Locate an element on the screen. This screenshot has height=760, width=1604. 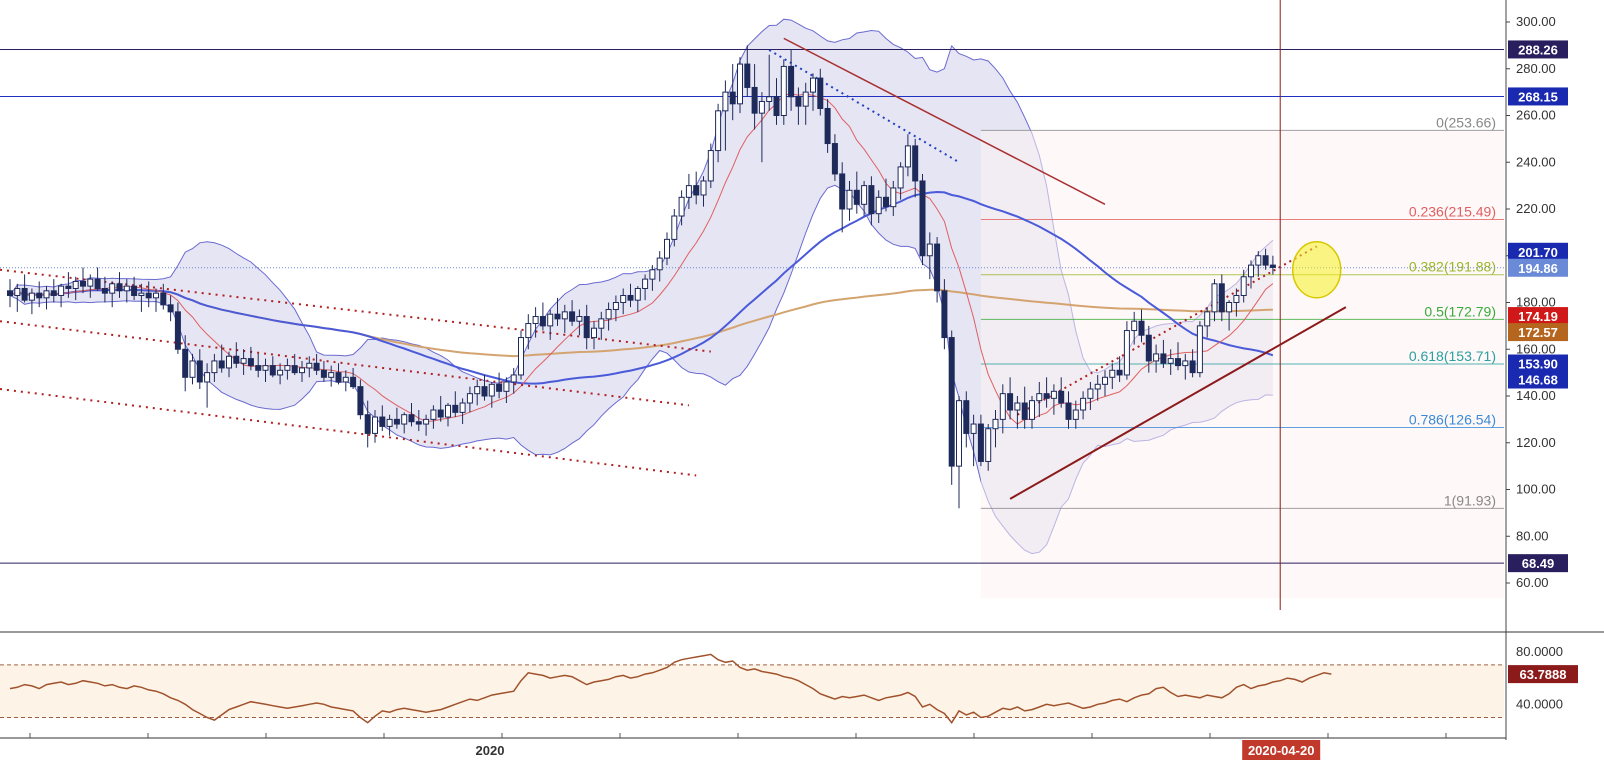
x-label-2020: 2020 is located at coordinates (490, 750).